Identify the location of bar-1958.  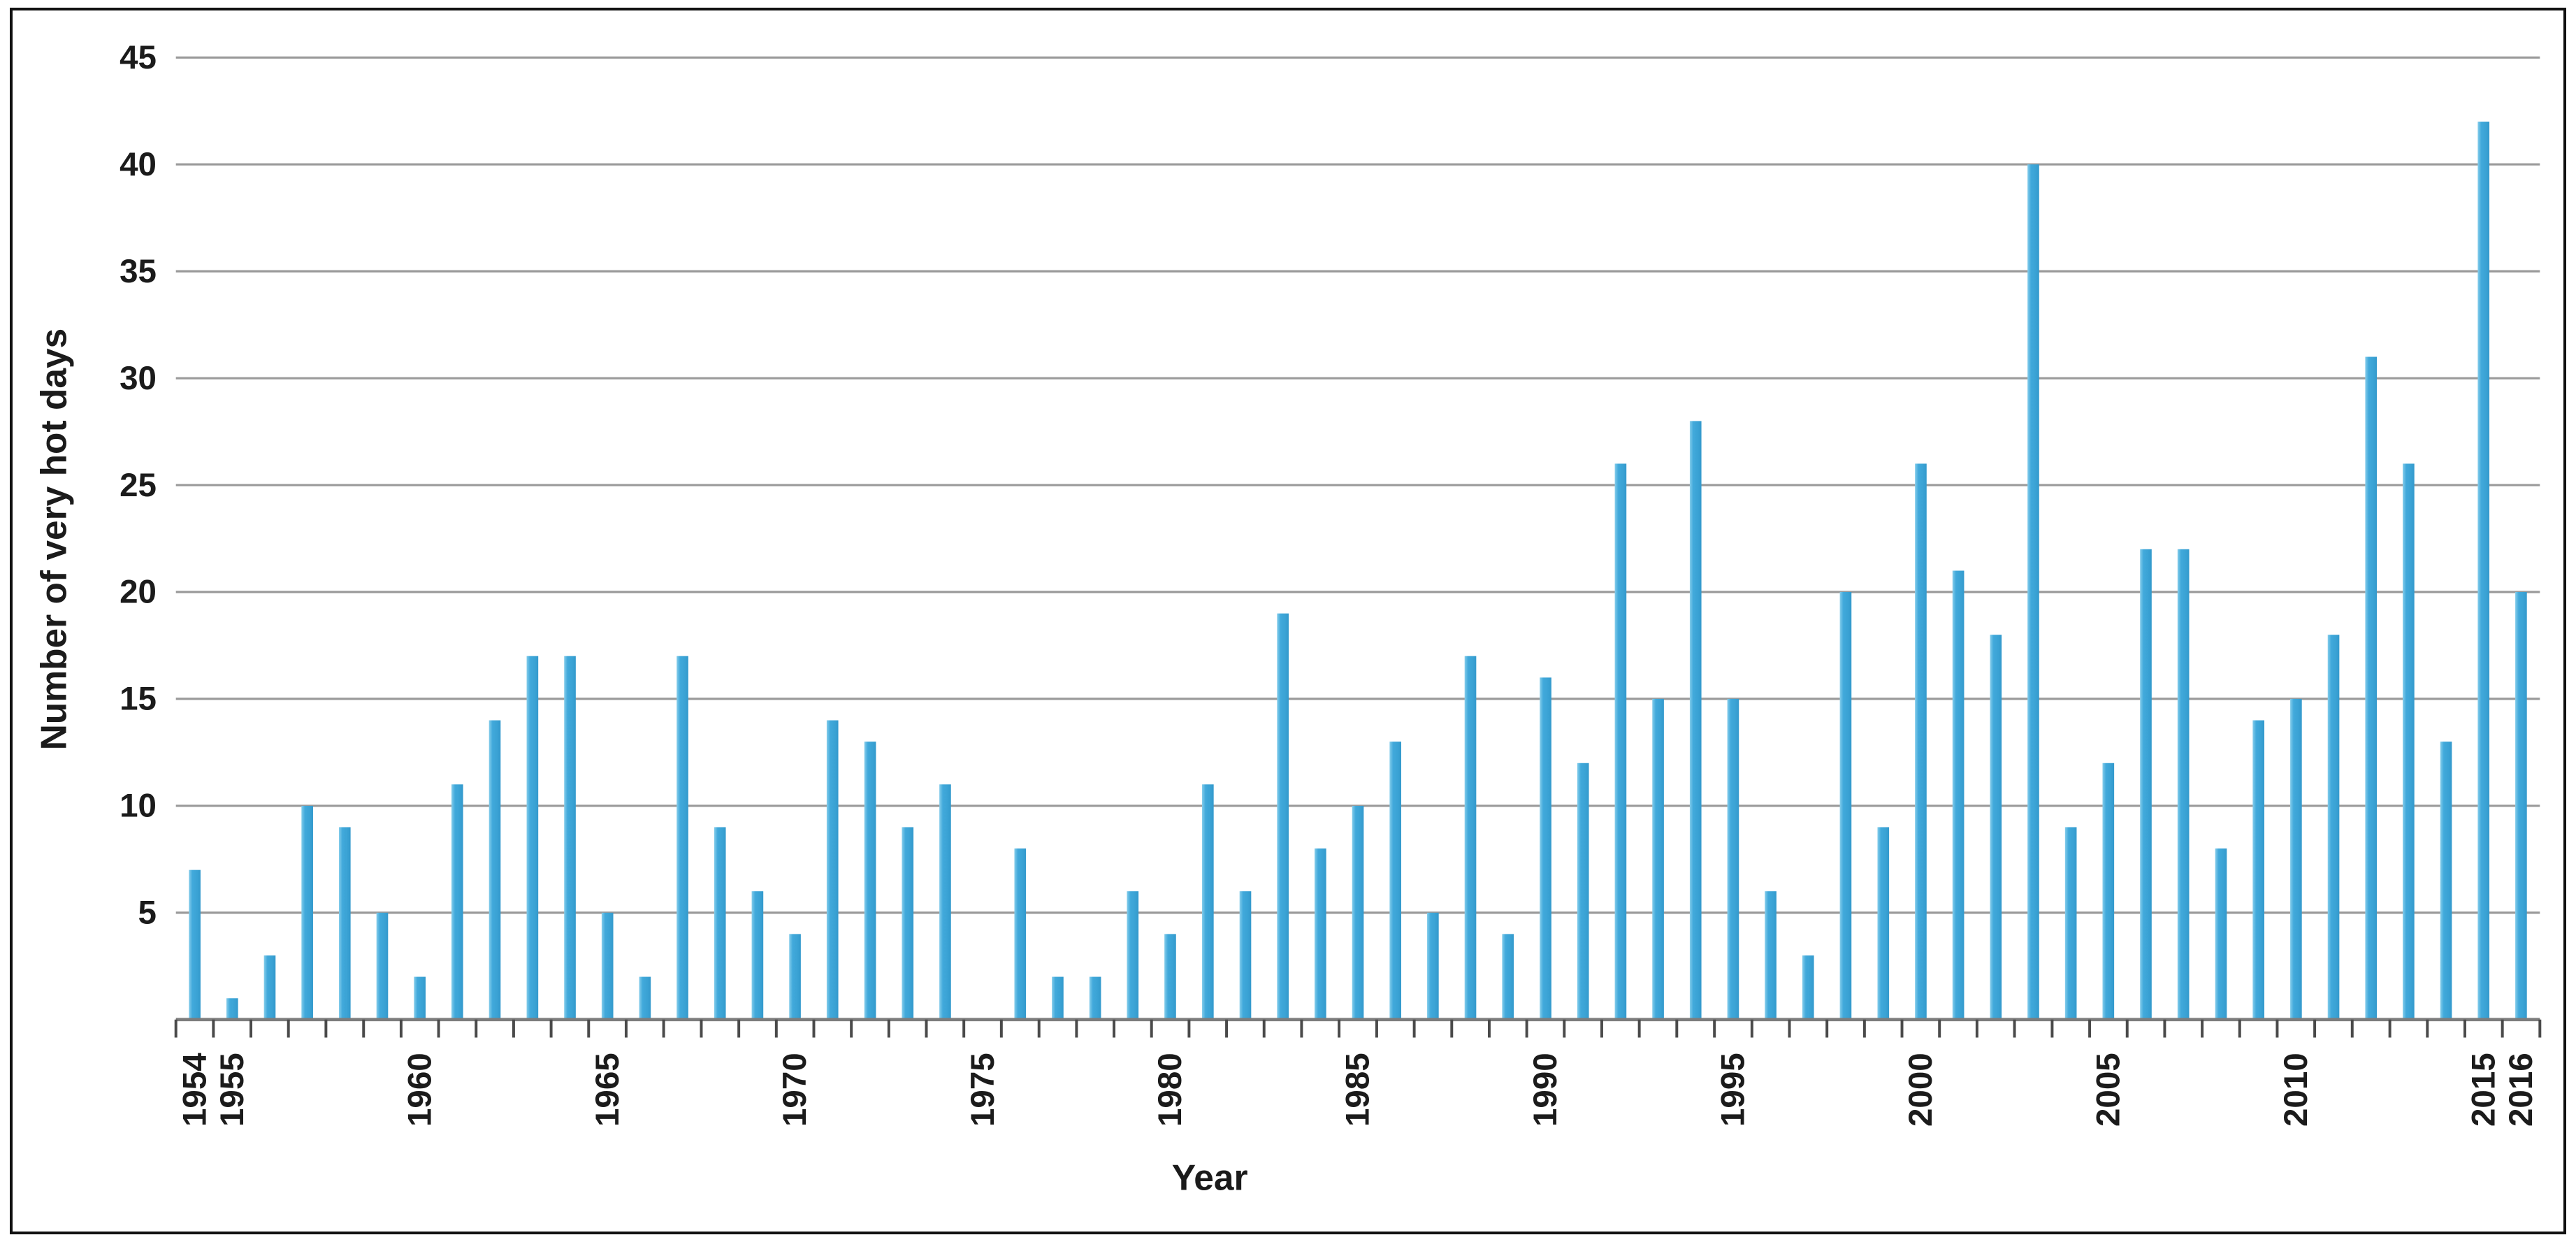
(344, 923).